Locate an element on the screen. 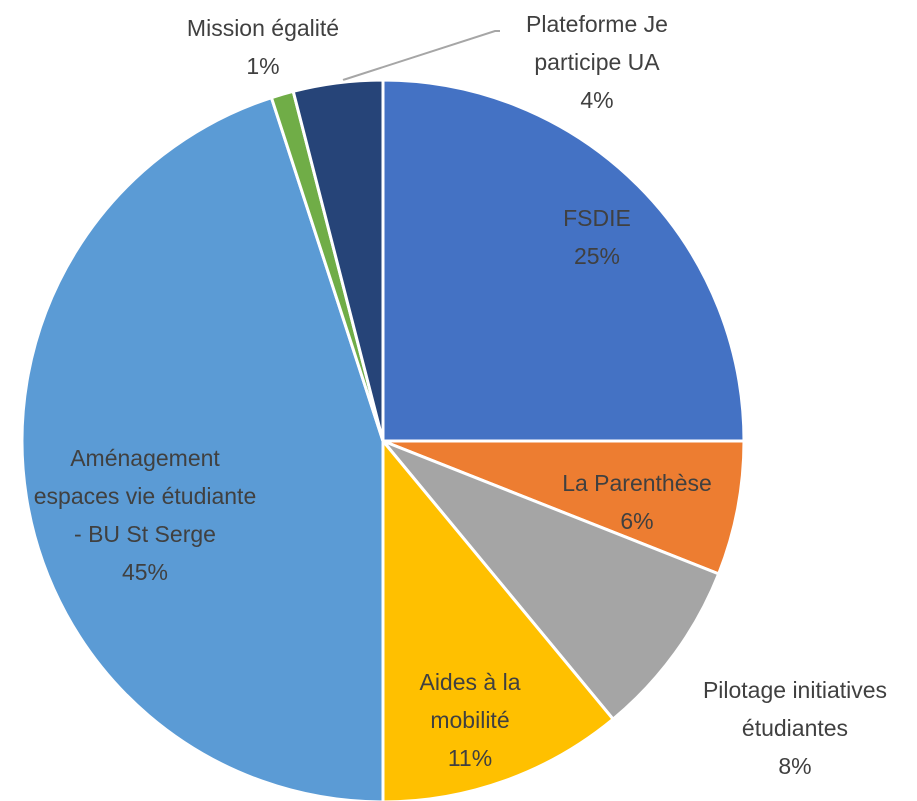  slice-label: Plateforme Je participe UA 4% is located at coordinates (597, 81).